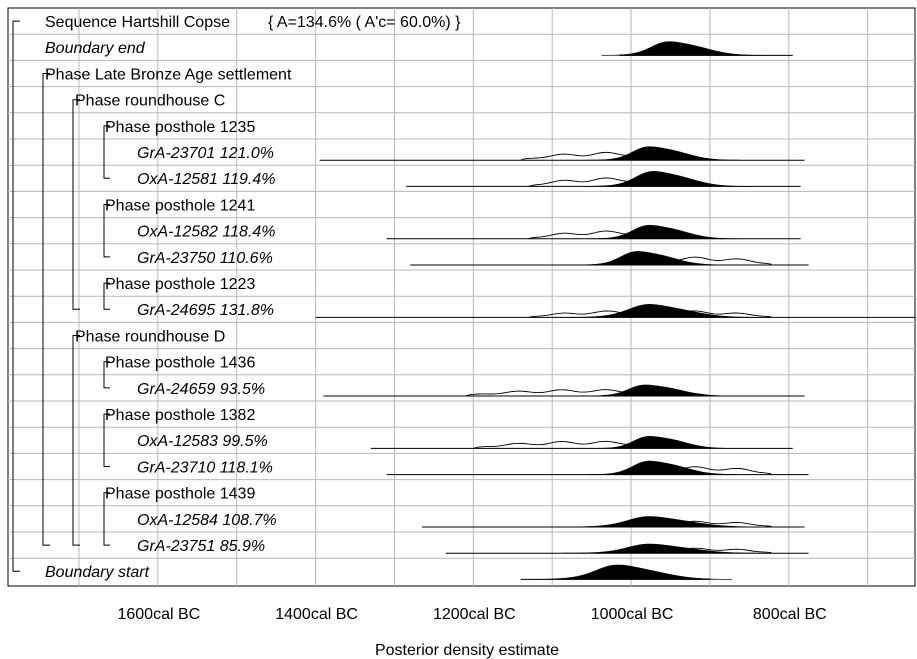  I want to click on date-label: GrA-23701 121.0%, so click(205, 153).